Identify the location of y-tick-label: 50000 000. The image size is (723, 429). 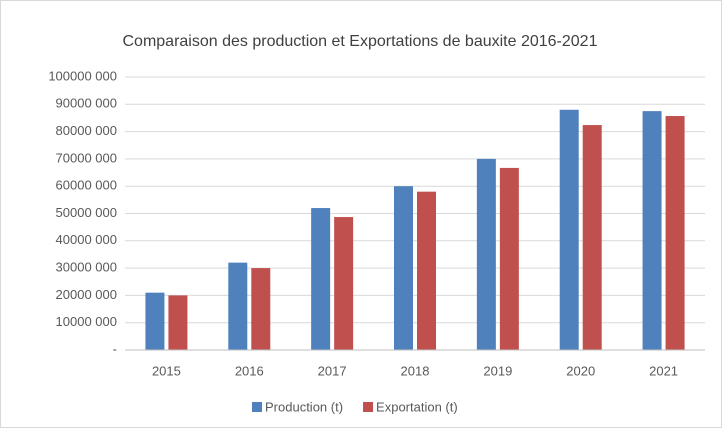
(86, 212).